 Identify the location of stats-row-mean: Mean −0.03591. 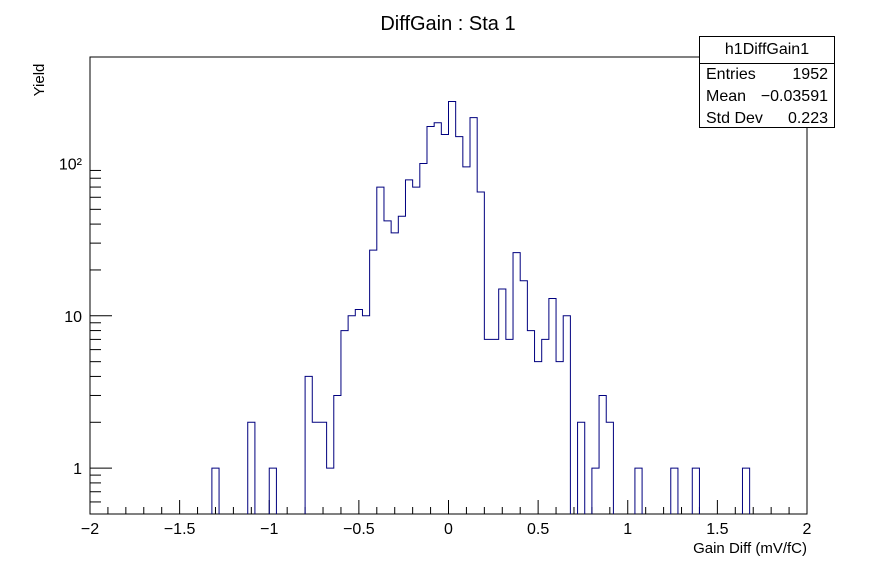
(767, 97).